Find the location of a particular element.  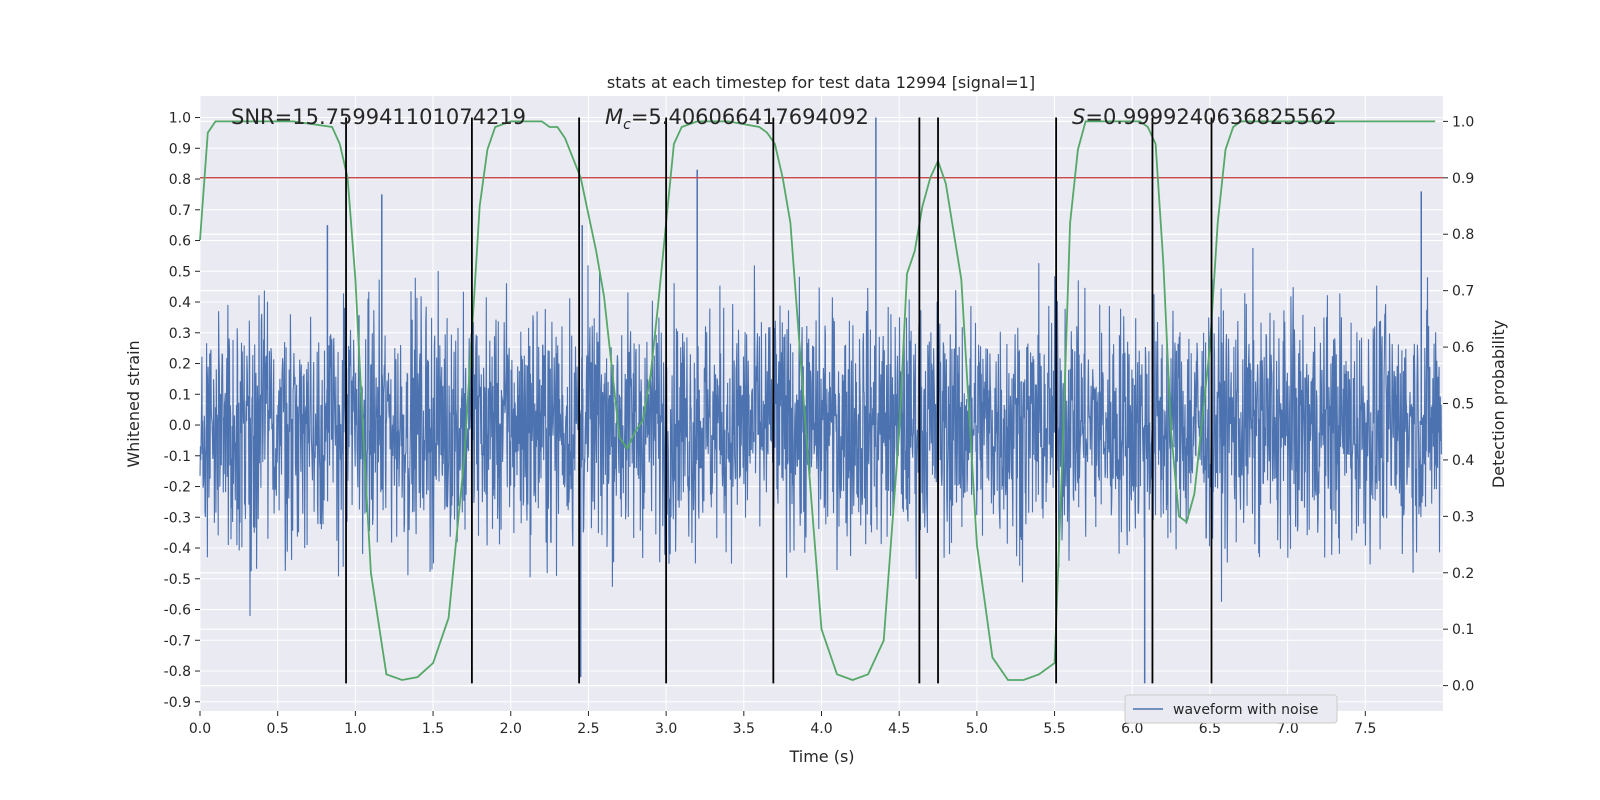

x-tick-label: 5.5 is located at coordinates (1054, 729).